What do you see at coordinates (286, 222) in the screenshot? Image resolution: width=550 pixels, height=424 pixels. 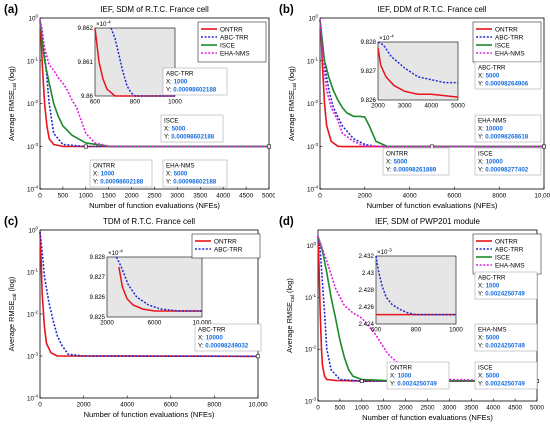 I see `panel-label: (d)` at bounding box center [286, 222].